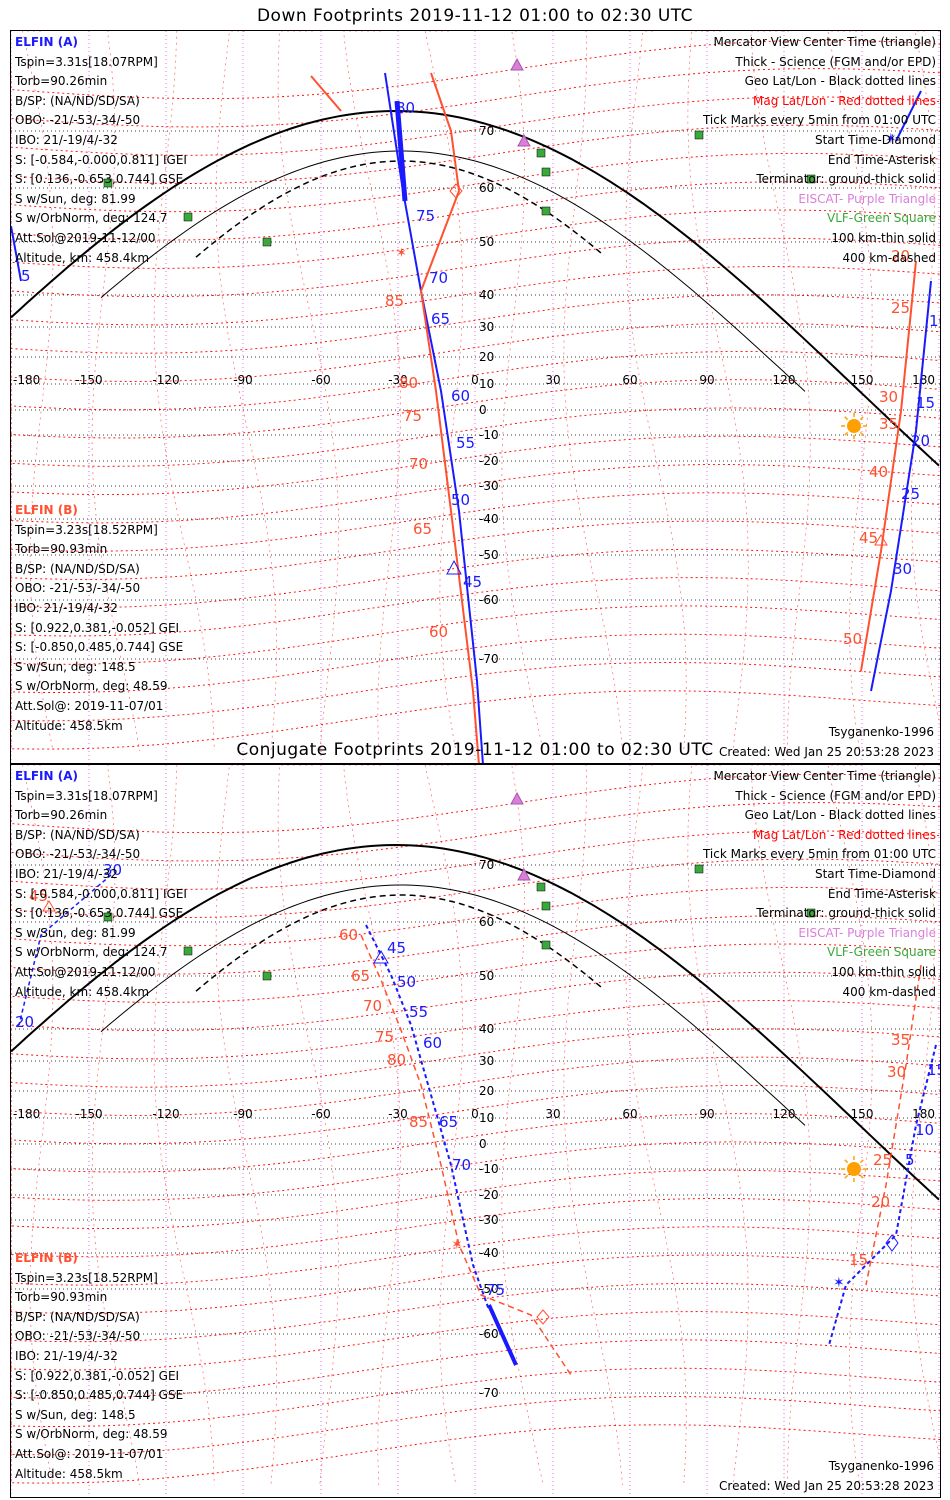 The width and height of the screenshot is (950, 1500). What do you see at coordinates (489, 461) in the screenshot?
I see `lat-tick-label: -20` at bounding box center [489, 461].